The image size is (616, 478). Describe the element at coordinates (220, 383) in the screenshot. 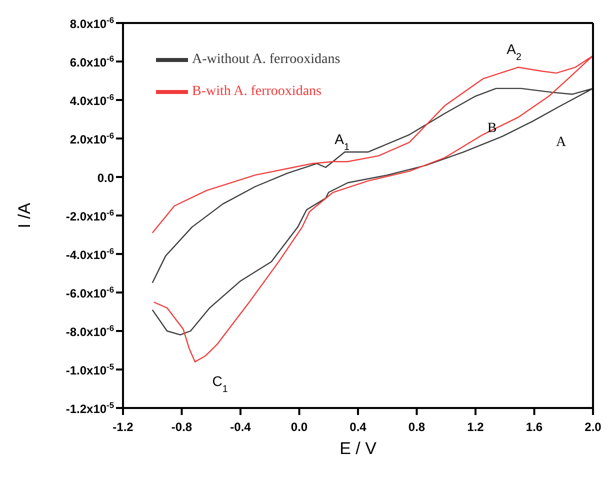

I see `annotation: C$_{1}$` at that location.